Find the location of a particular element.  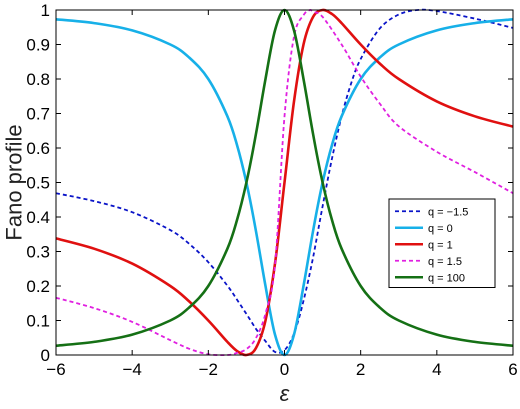

x-axis-title: ε is located at coordinates (285, 393).